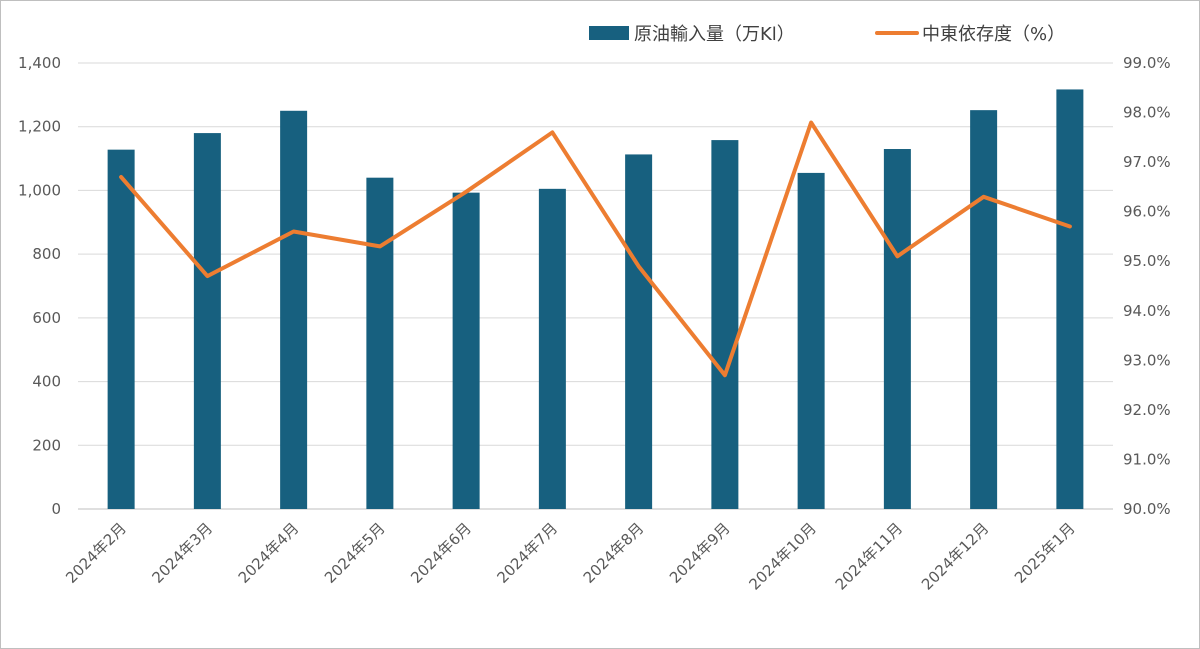 This screenshot has height=649, width=1200. What do you see at coordinates (1147, 162) in the screenshot?
I see `y-right-tick-label: 97.0%` at bounding box center [1147, 162].